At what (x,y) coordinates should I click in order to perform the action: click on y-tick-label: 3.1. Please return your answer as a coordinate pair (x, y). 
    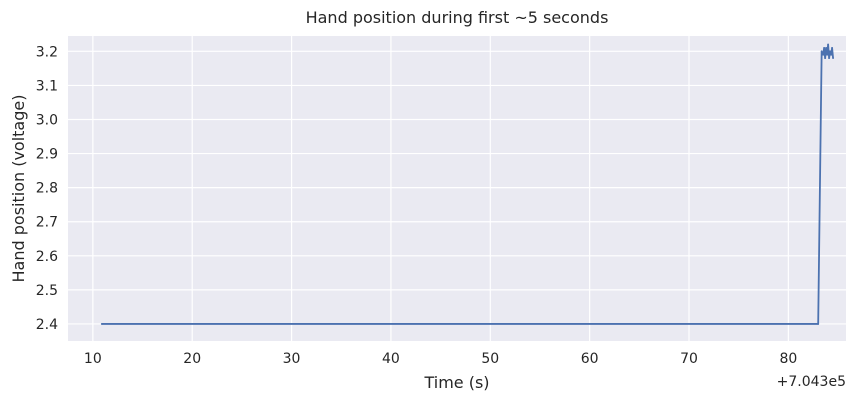
    Looking at the image, I should click on (47, 86).